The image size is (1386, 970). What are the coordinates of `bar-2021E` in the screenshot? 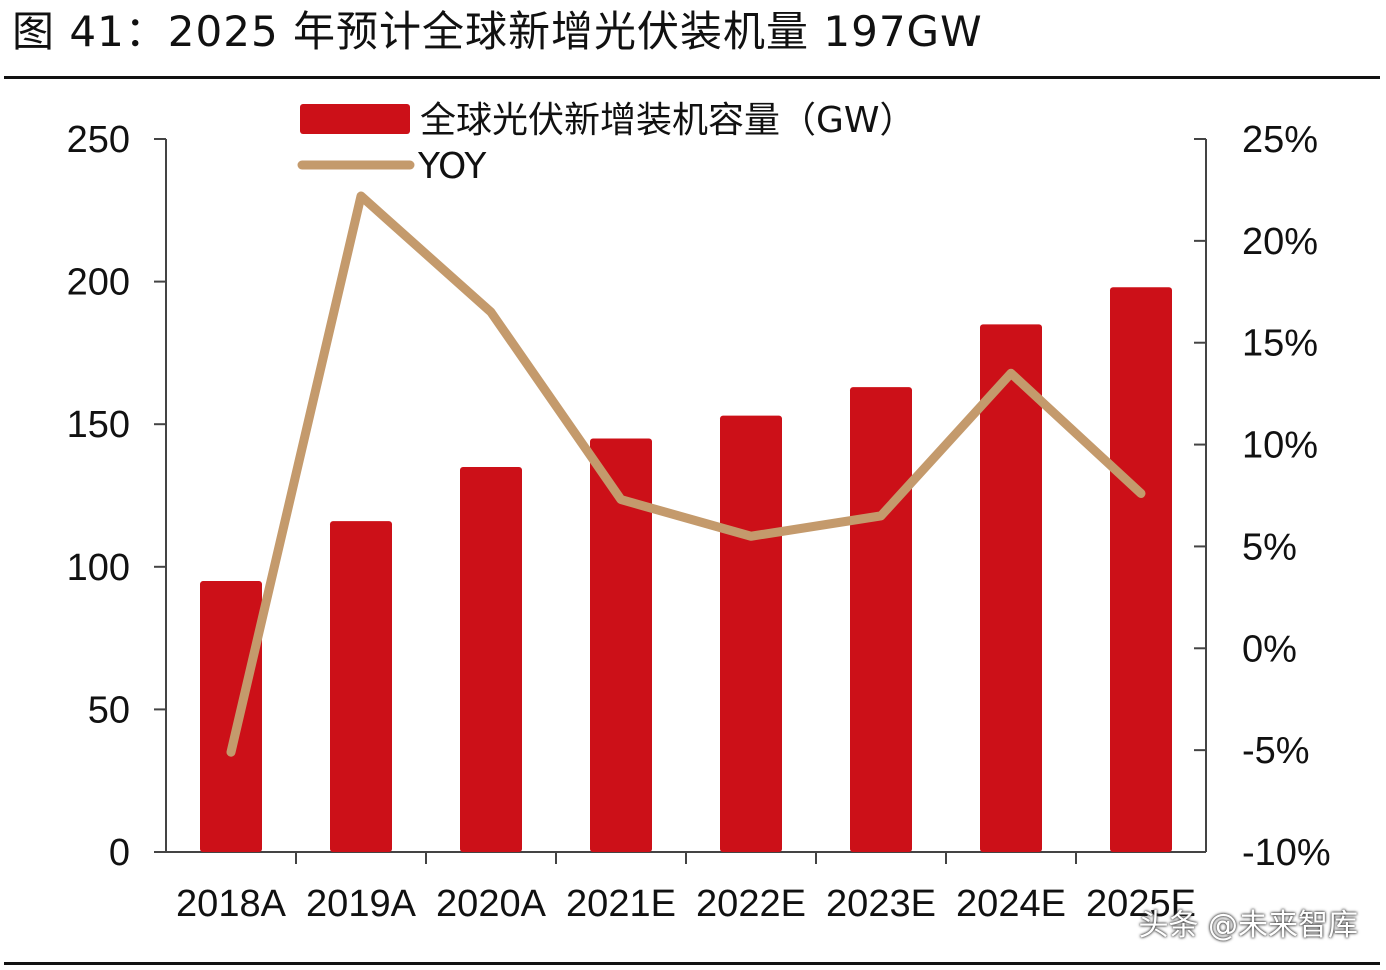 It's located at (621, 645).